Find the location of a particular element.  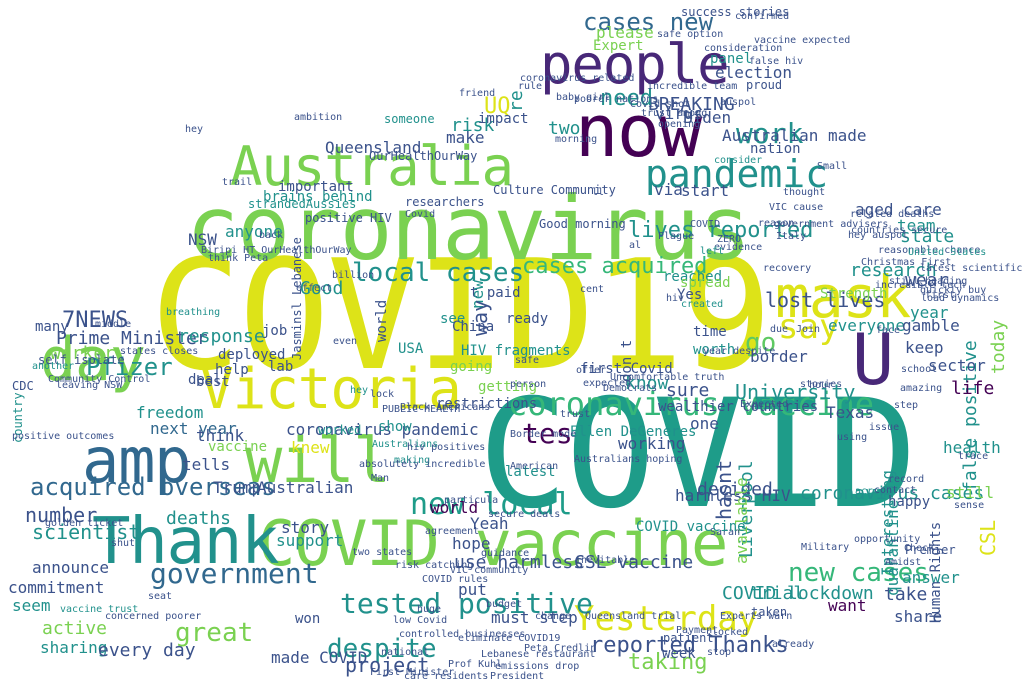

word-school: school is located at coordinates (919, 369).